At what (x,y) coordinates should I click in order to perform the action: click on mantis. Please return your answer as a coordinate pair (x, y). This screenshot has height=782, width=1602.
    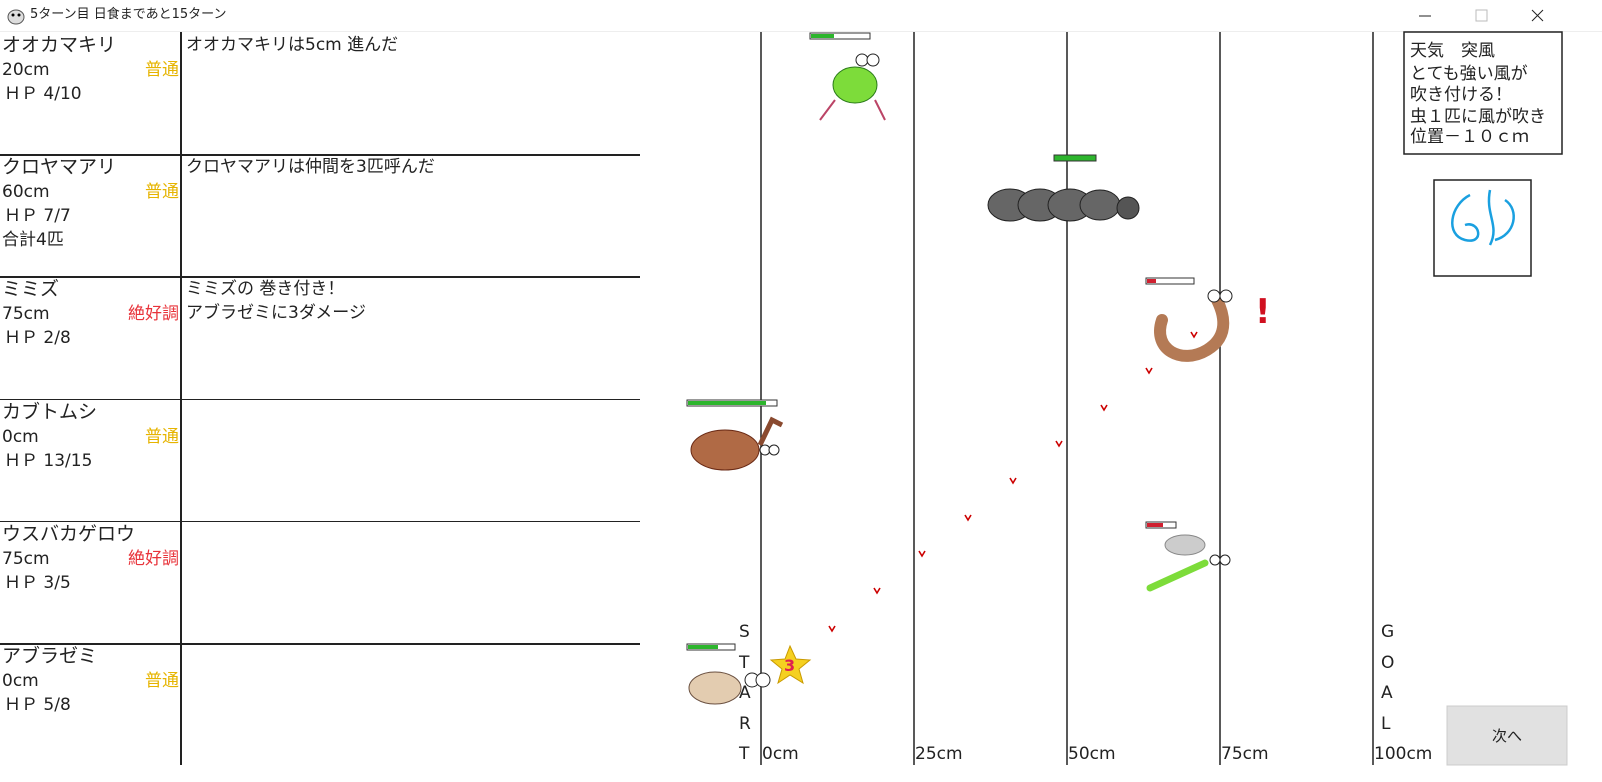
    Looking at the image, I should click on (847, 76).